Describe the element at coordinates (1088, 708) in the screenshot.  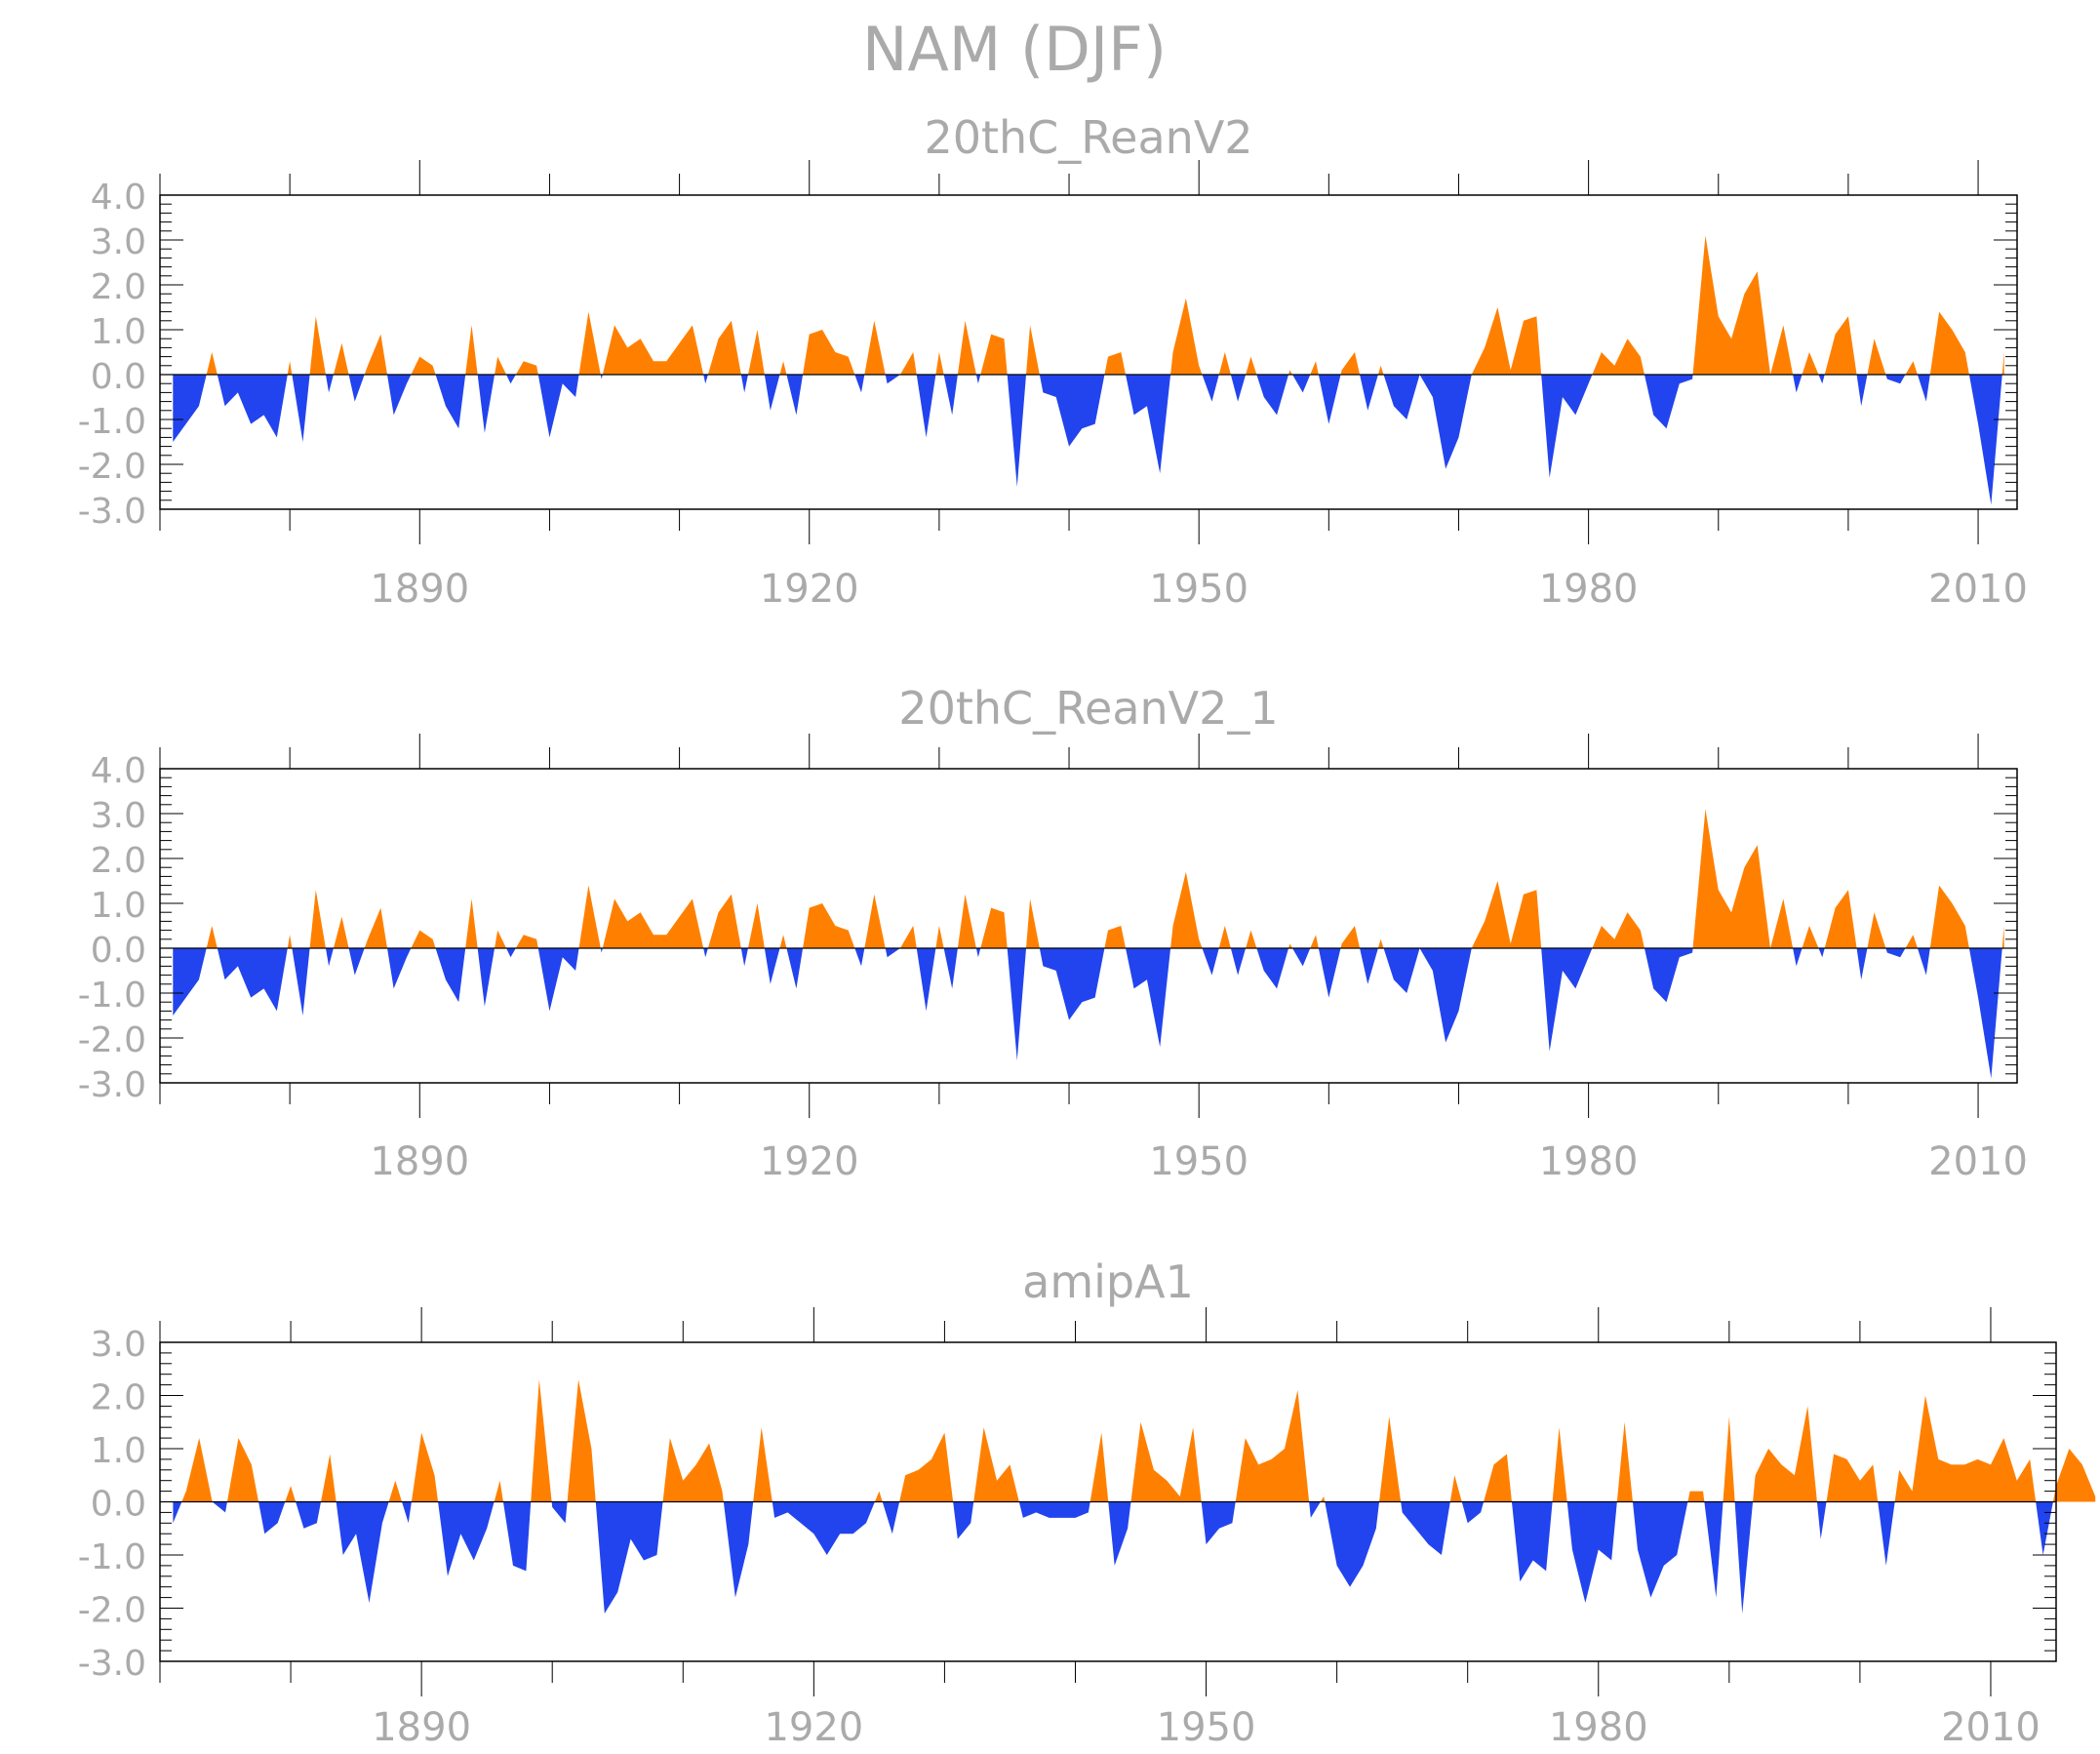
I see `panel-title: 20thC_ReanV2_1` at that location.